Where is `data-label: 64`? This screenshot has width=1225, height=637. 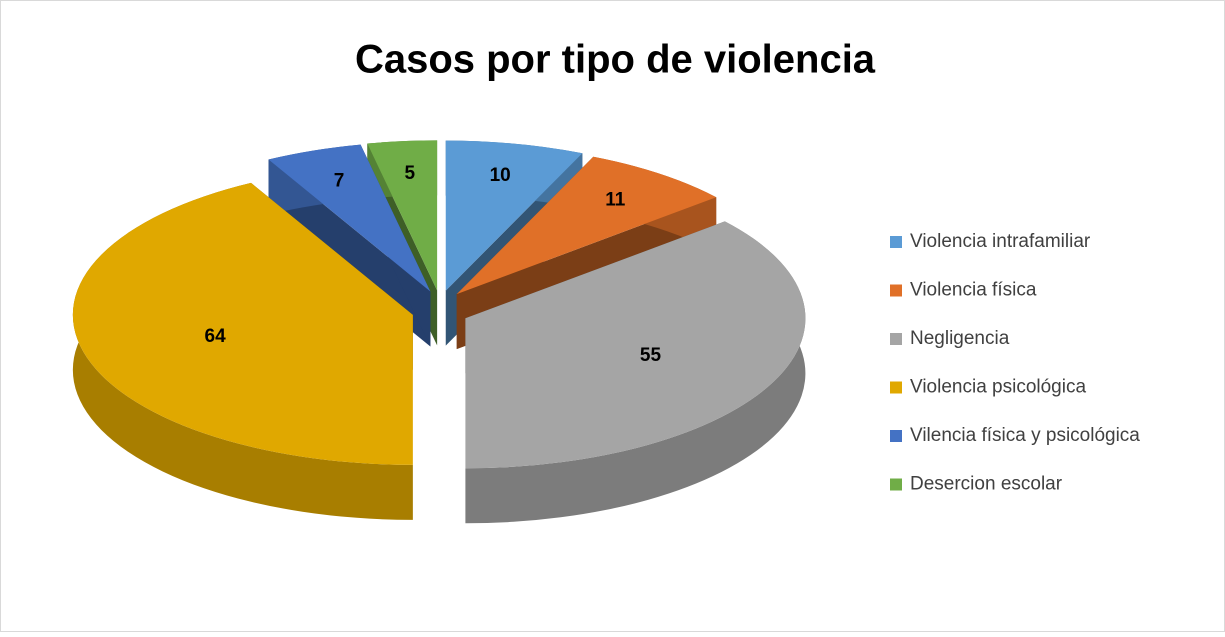
data-label: 64 is located at coordinates (216, 336).